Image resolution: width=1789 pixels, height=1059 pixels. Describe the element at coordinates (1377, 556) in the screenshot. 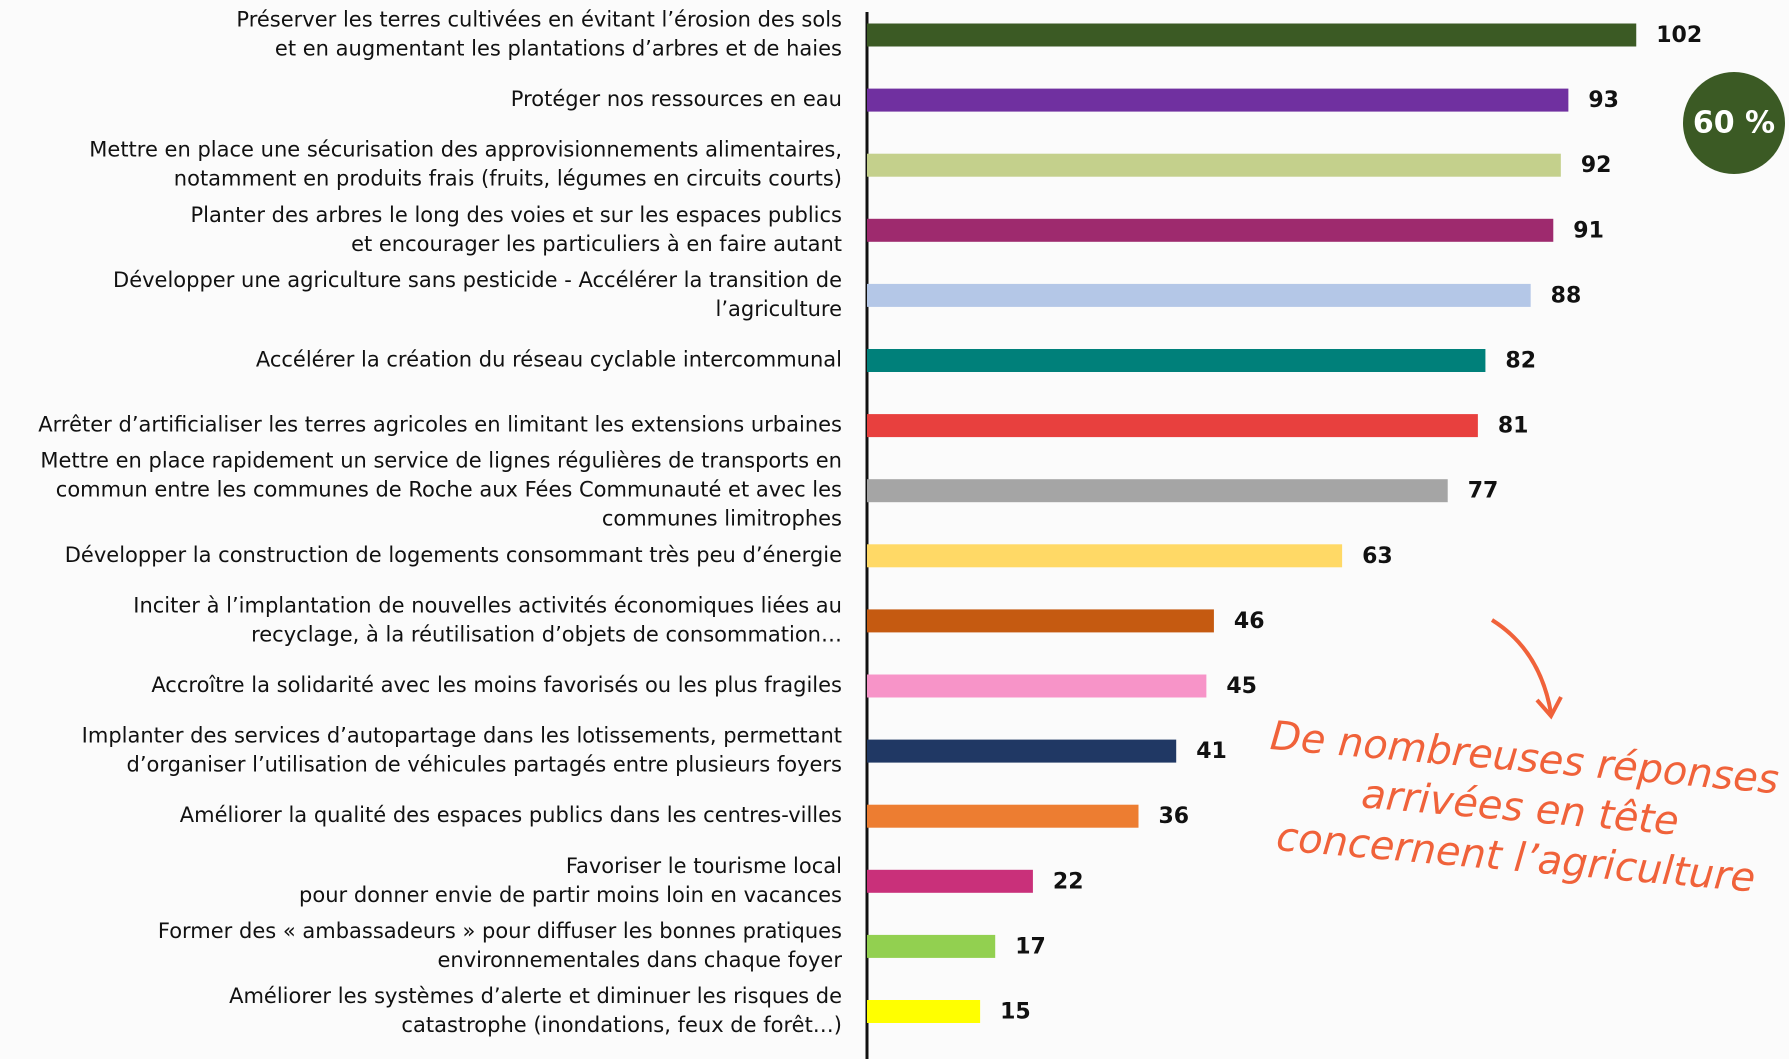

I see `value-label: 63` at that location.